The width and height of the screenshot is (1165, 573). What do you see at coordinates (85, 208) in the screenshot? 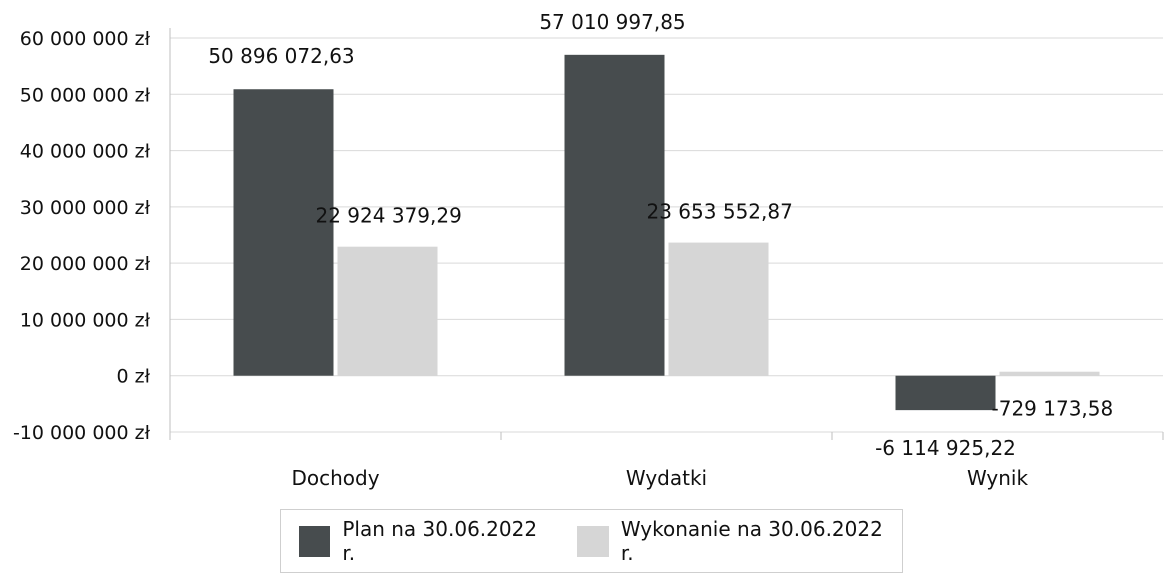
I see `y-tick-label: 30 000 000 zł` at bounding box center [85, 208].